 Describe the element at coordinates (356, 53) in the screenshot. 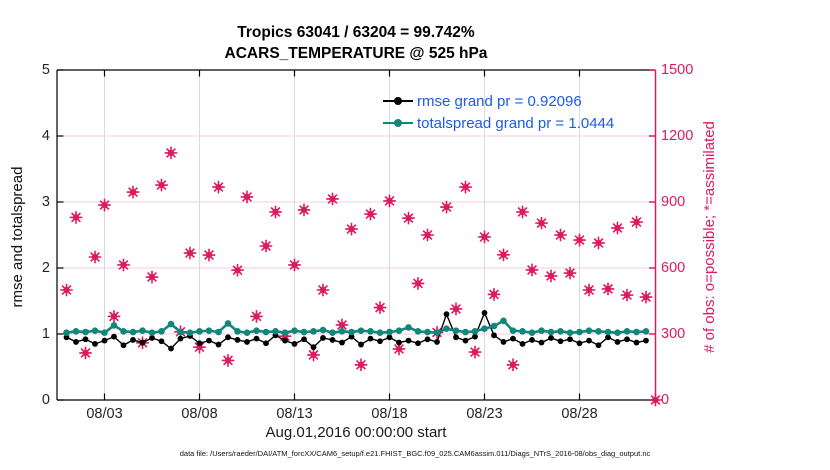

I see `chart-title-variable: ACARS_TEMPERATURE @ 525 hPa` at that location.